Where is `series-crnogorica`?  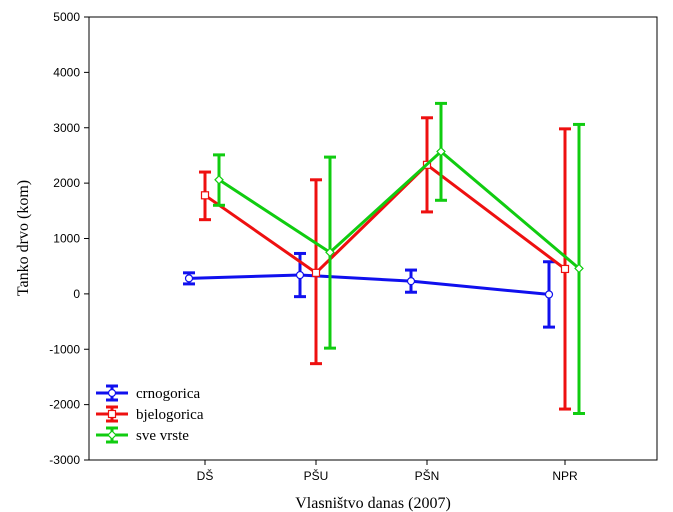 series-crnogorica is located at coordinates (369, 290).